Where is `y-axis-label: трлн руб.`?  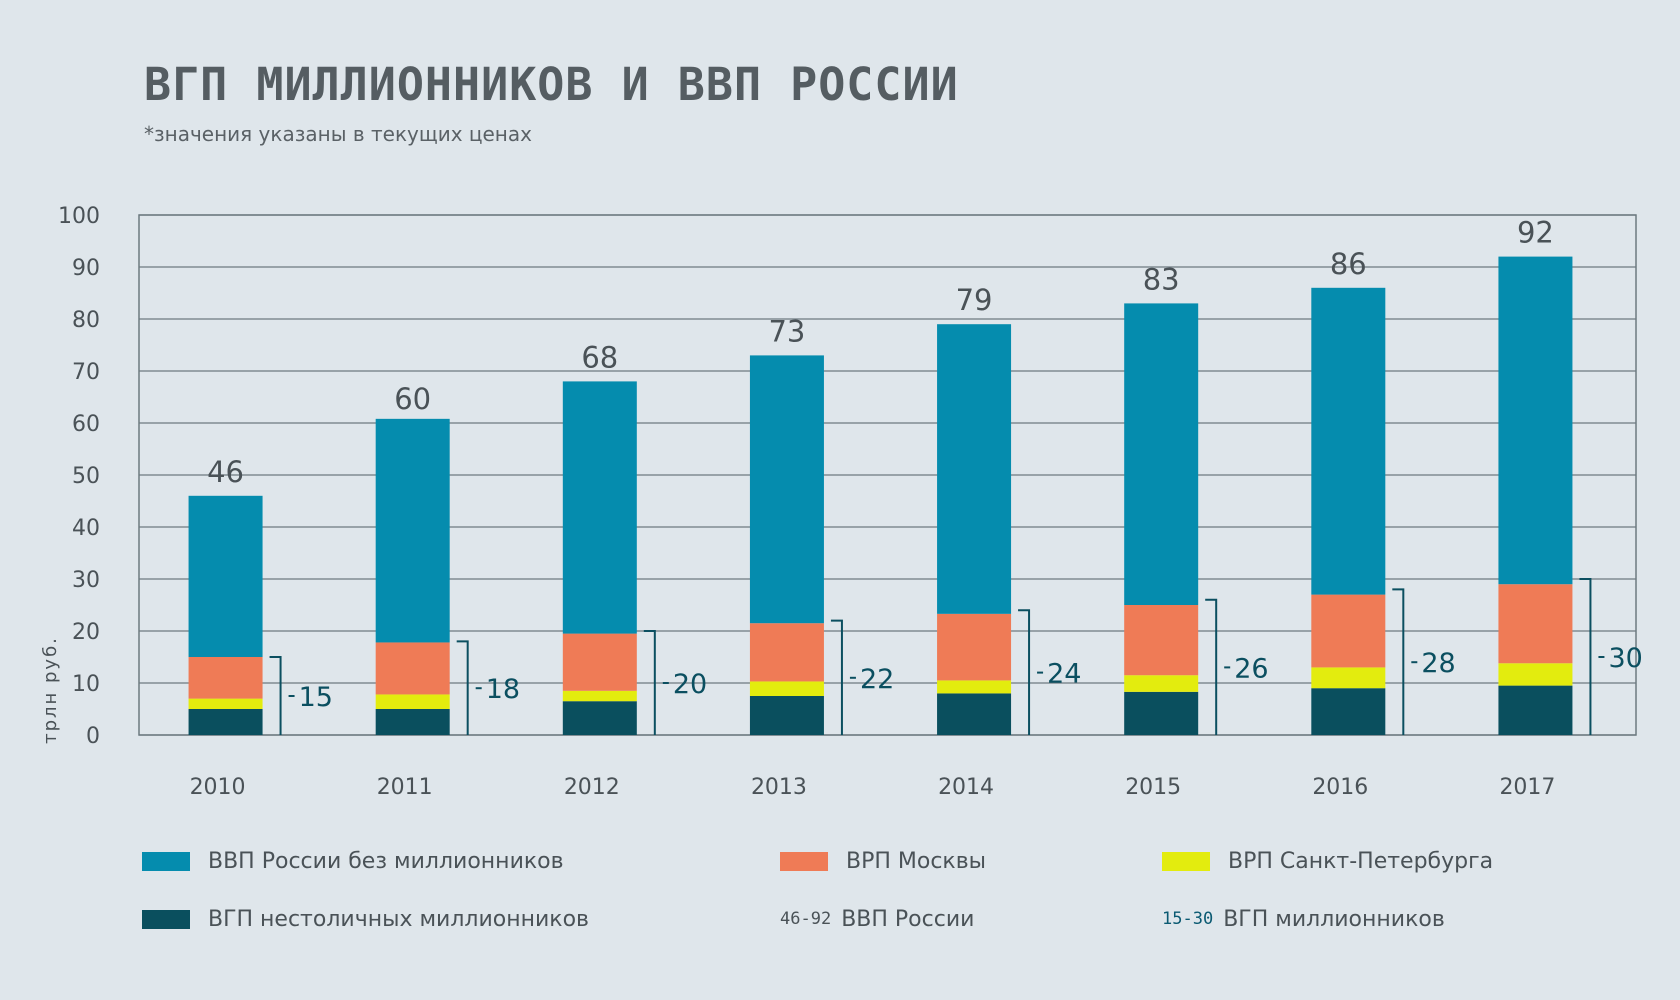 y-axis-label: трлн руб. is located at coordinates (50, 690).